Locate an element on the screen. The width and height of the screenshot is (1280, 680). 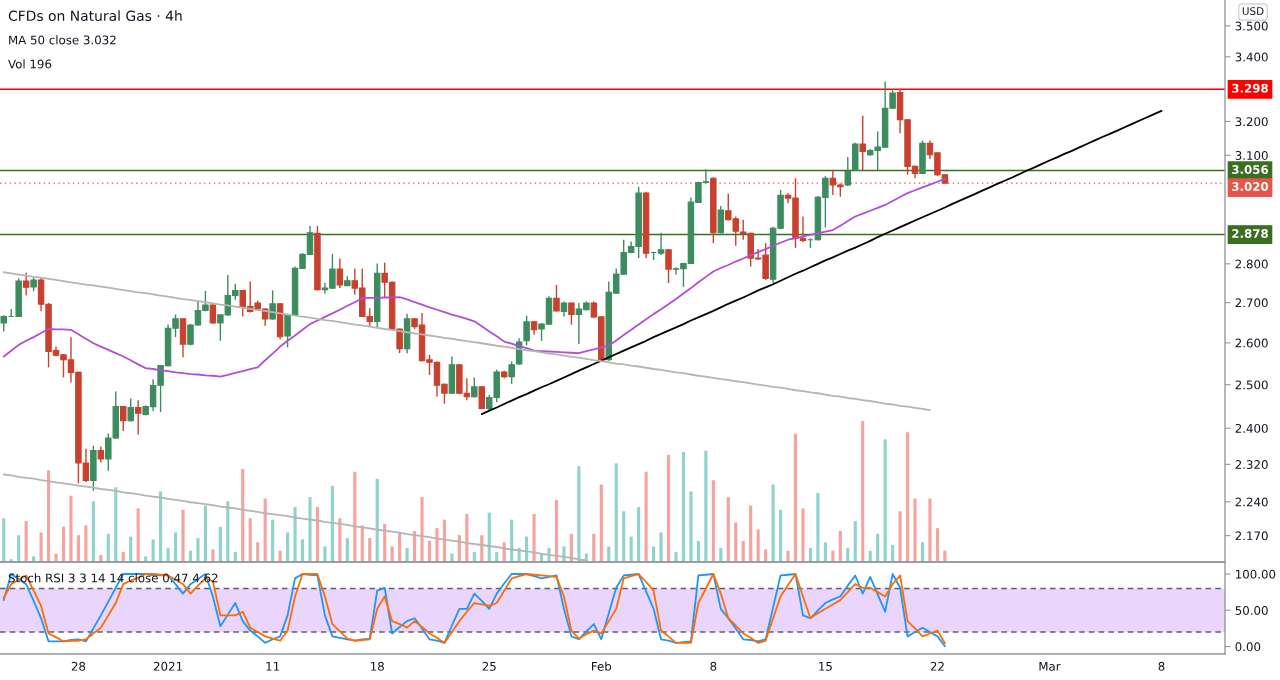
y-tick-label: 2.240 is located at coordinates (1251, 502).